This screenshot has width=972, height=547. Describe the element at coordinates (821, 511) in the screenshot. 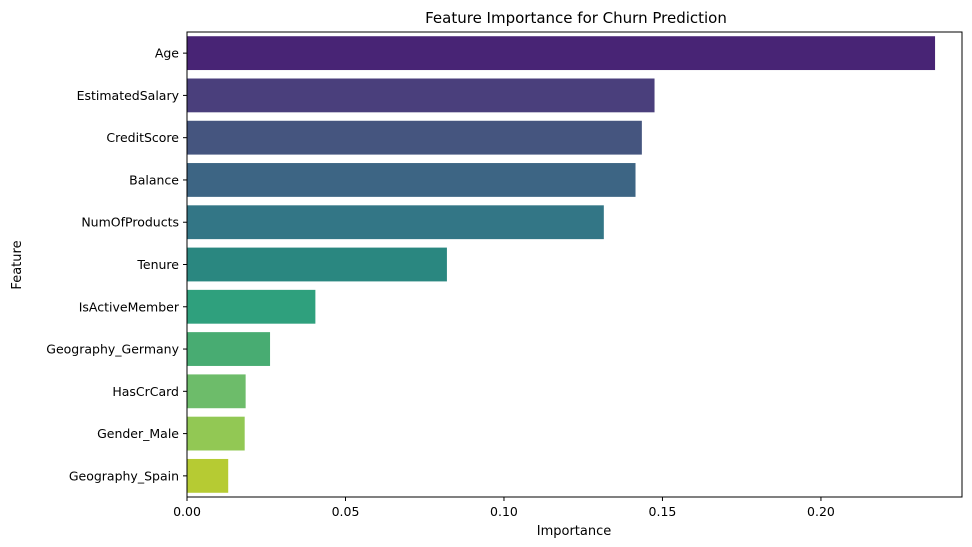

I see `x-tick-label: 0.20` at that location.